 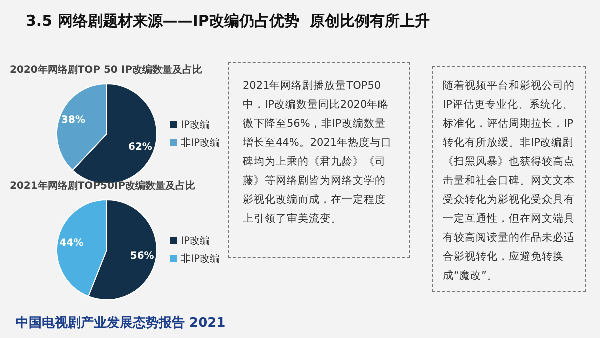 What do you see at coordinates (142, 256) in the screenshot?
I see `data-label: 56%` at bounding box center [142, 256].